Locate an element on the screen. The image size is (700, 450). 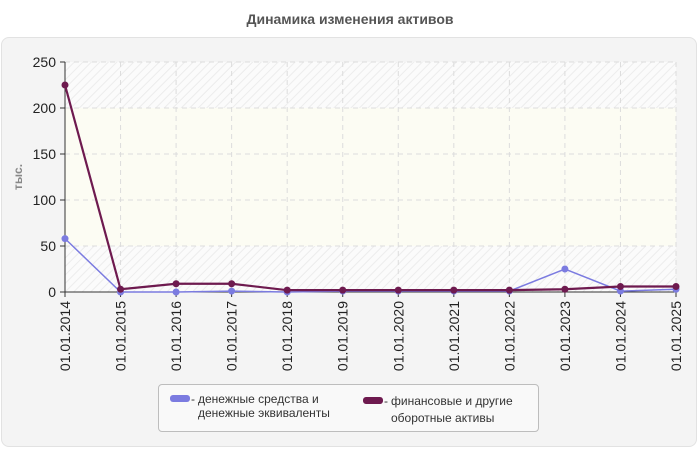
y-axis-label: тыс. is located at coordinates (18, 177).